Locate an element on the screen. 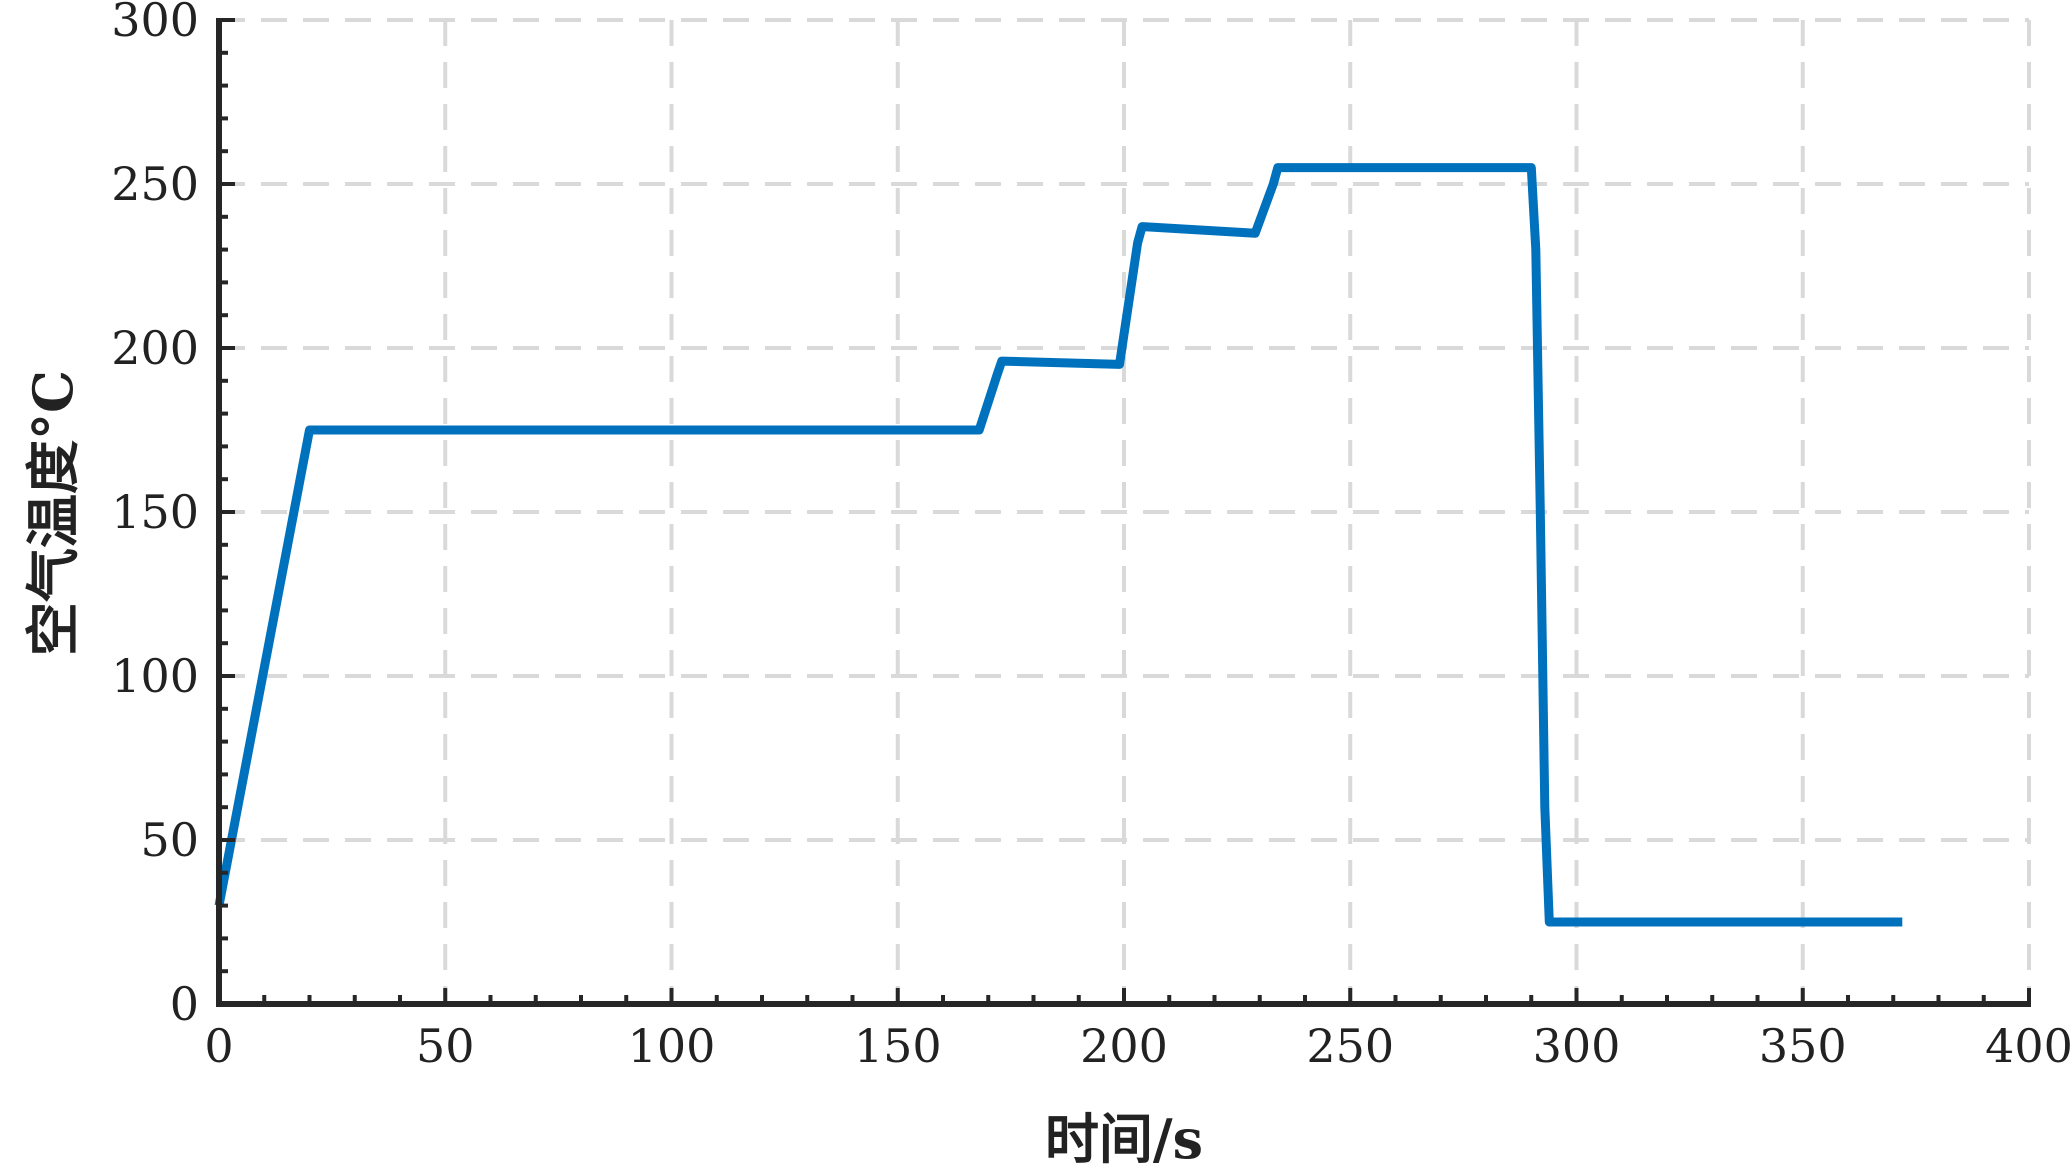 Image resolution: width=2071 pixels, height=1168 pixels. y-tick-label: 50 is located at coordinates (169, 840).